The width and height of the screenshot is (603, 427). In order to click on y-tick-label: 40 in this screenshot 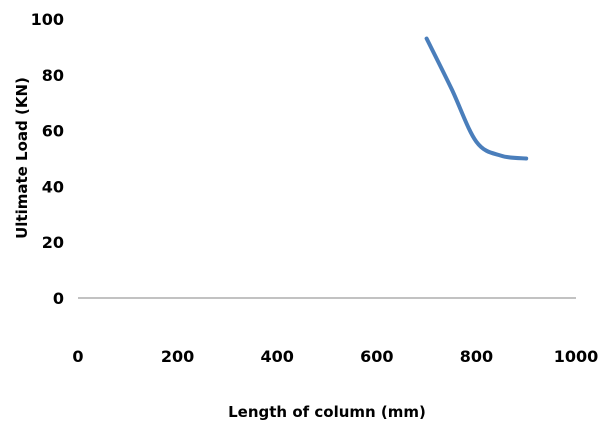, I will do `click(53, 186)`.